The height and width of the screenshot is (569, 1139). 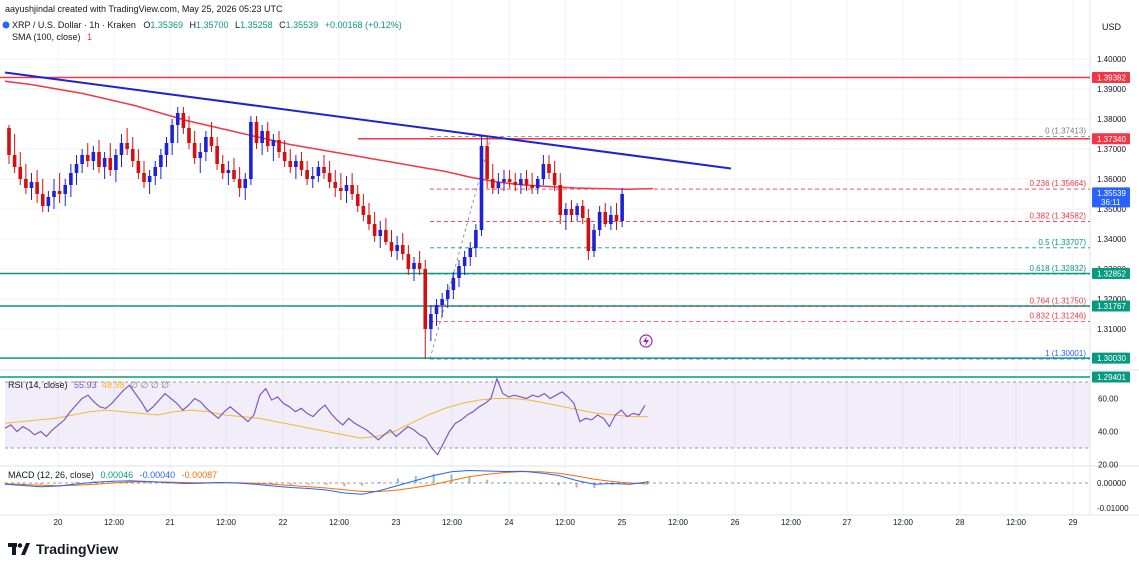 I want to click on sma-legend: SMA (100, close) 1, so click(x=52, y=37).